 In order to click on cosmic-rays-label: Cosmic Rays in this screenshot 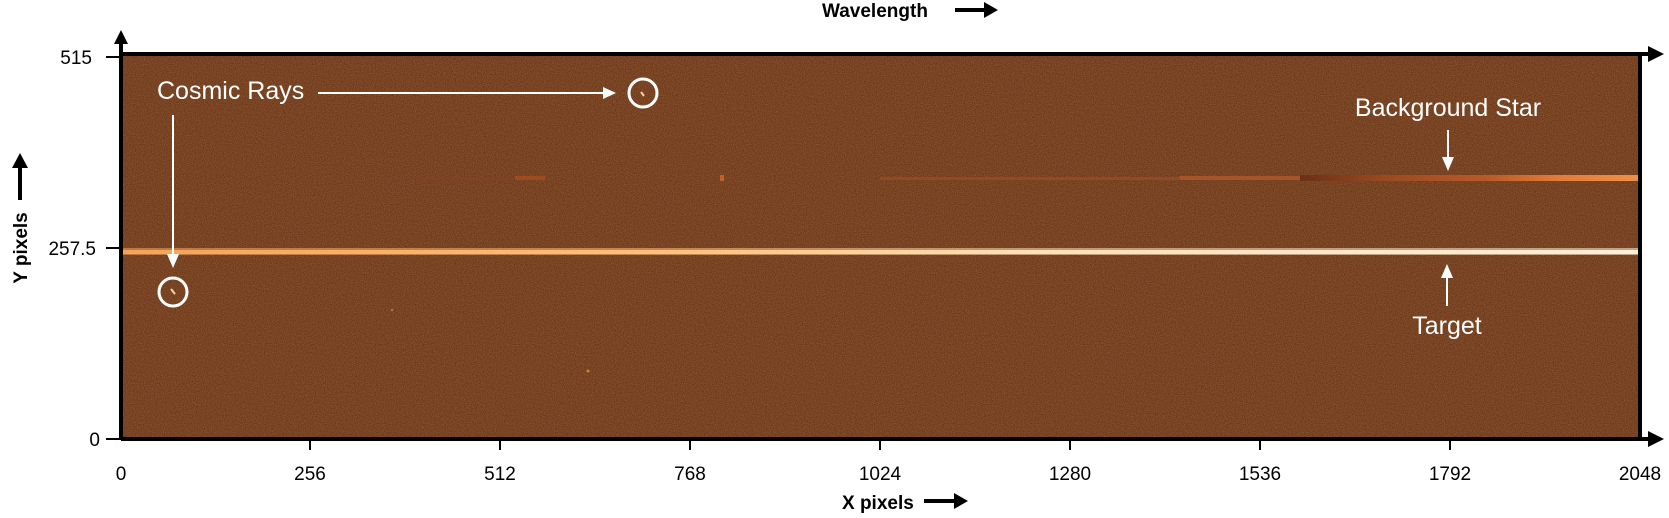, I will do `click(230, 91)`.